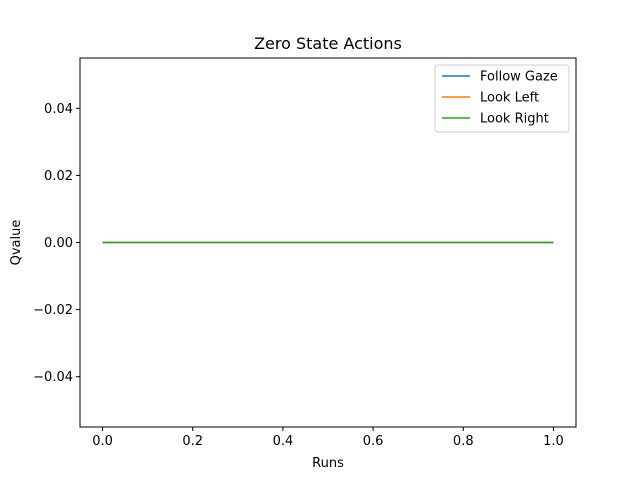  Describe the element at coordinates (519, 77) in the screenshot. I see `legend-label: Follow Gaze` at that location.